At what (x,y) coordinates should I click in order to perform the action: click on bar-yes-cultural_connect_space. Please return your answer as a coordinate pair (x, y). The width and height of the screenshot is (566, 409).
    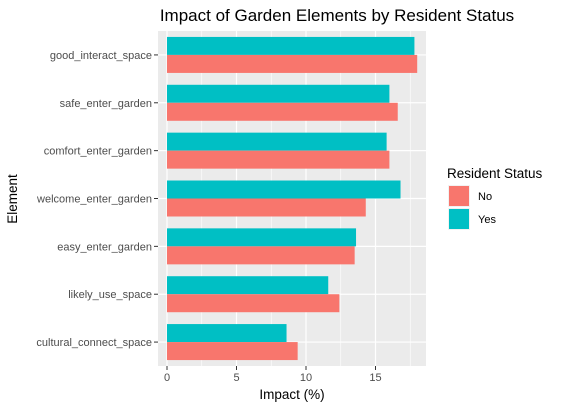
    Looking at the image, I should click on (227, 333).